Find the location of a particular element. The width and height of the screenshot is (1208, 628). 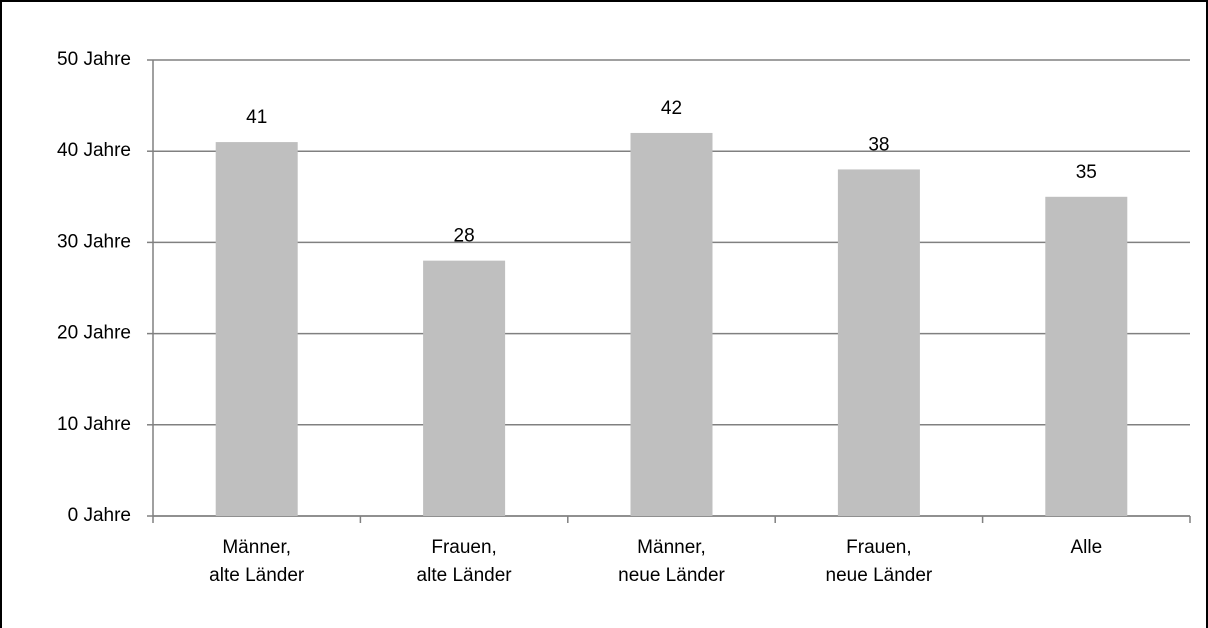

y-tick-label: 30 Jahre is located at coordinates (94, 241).